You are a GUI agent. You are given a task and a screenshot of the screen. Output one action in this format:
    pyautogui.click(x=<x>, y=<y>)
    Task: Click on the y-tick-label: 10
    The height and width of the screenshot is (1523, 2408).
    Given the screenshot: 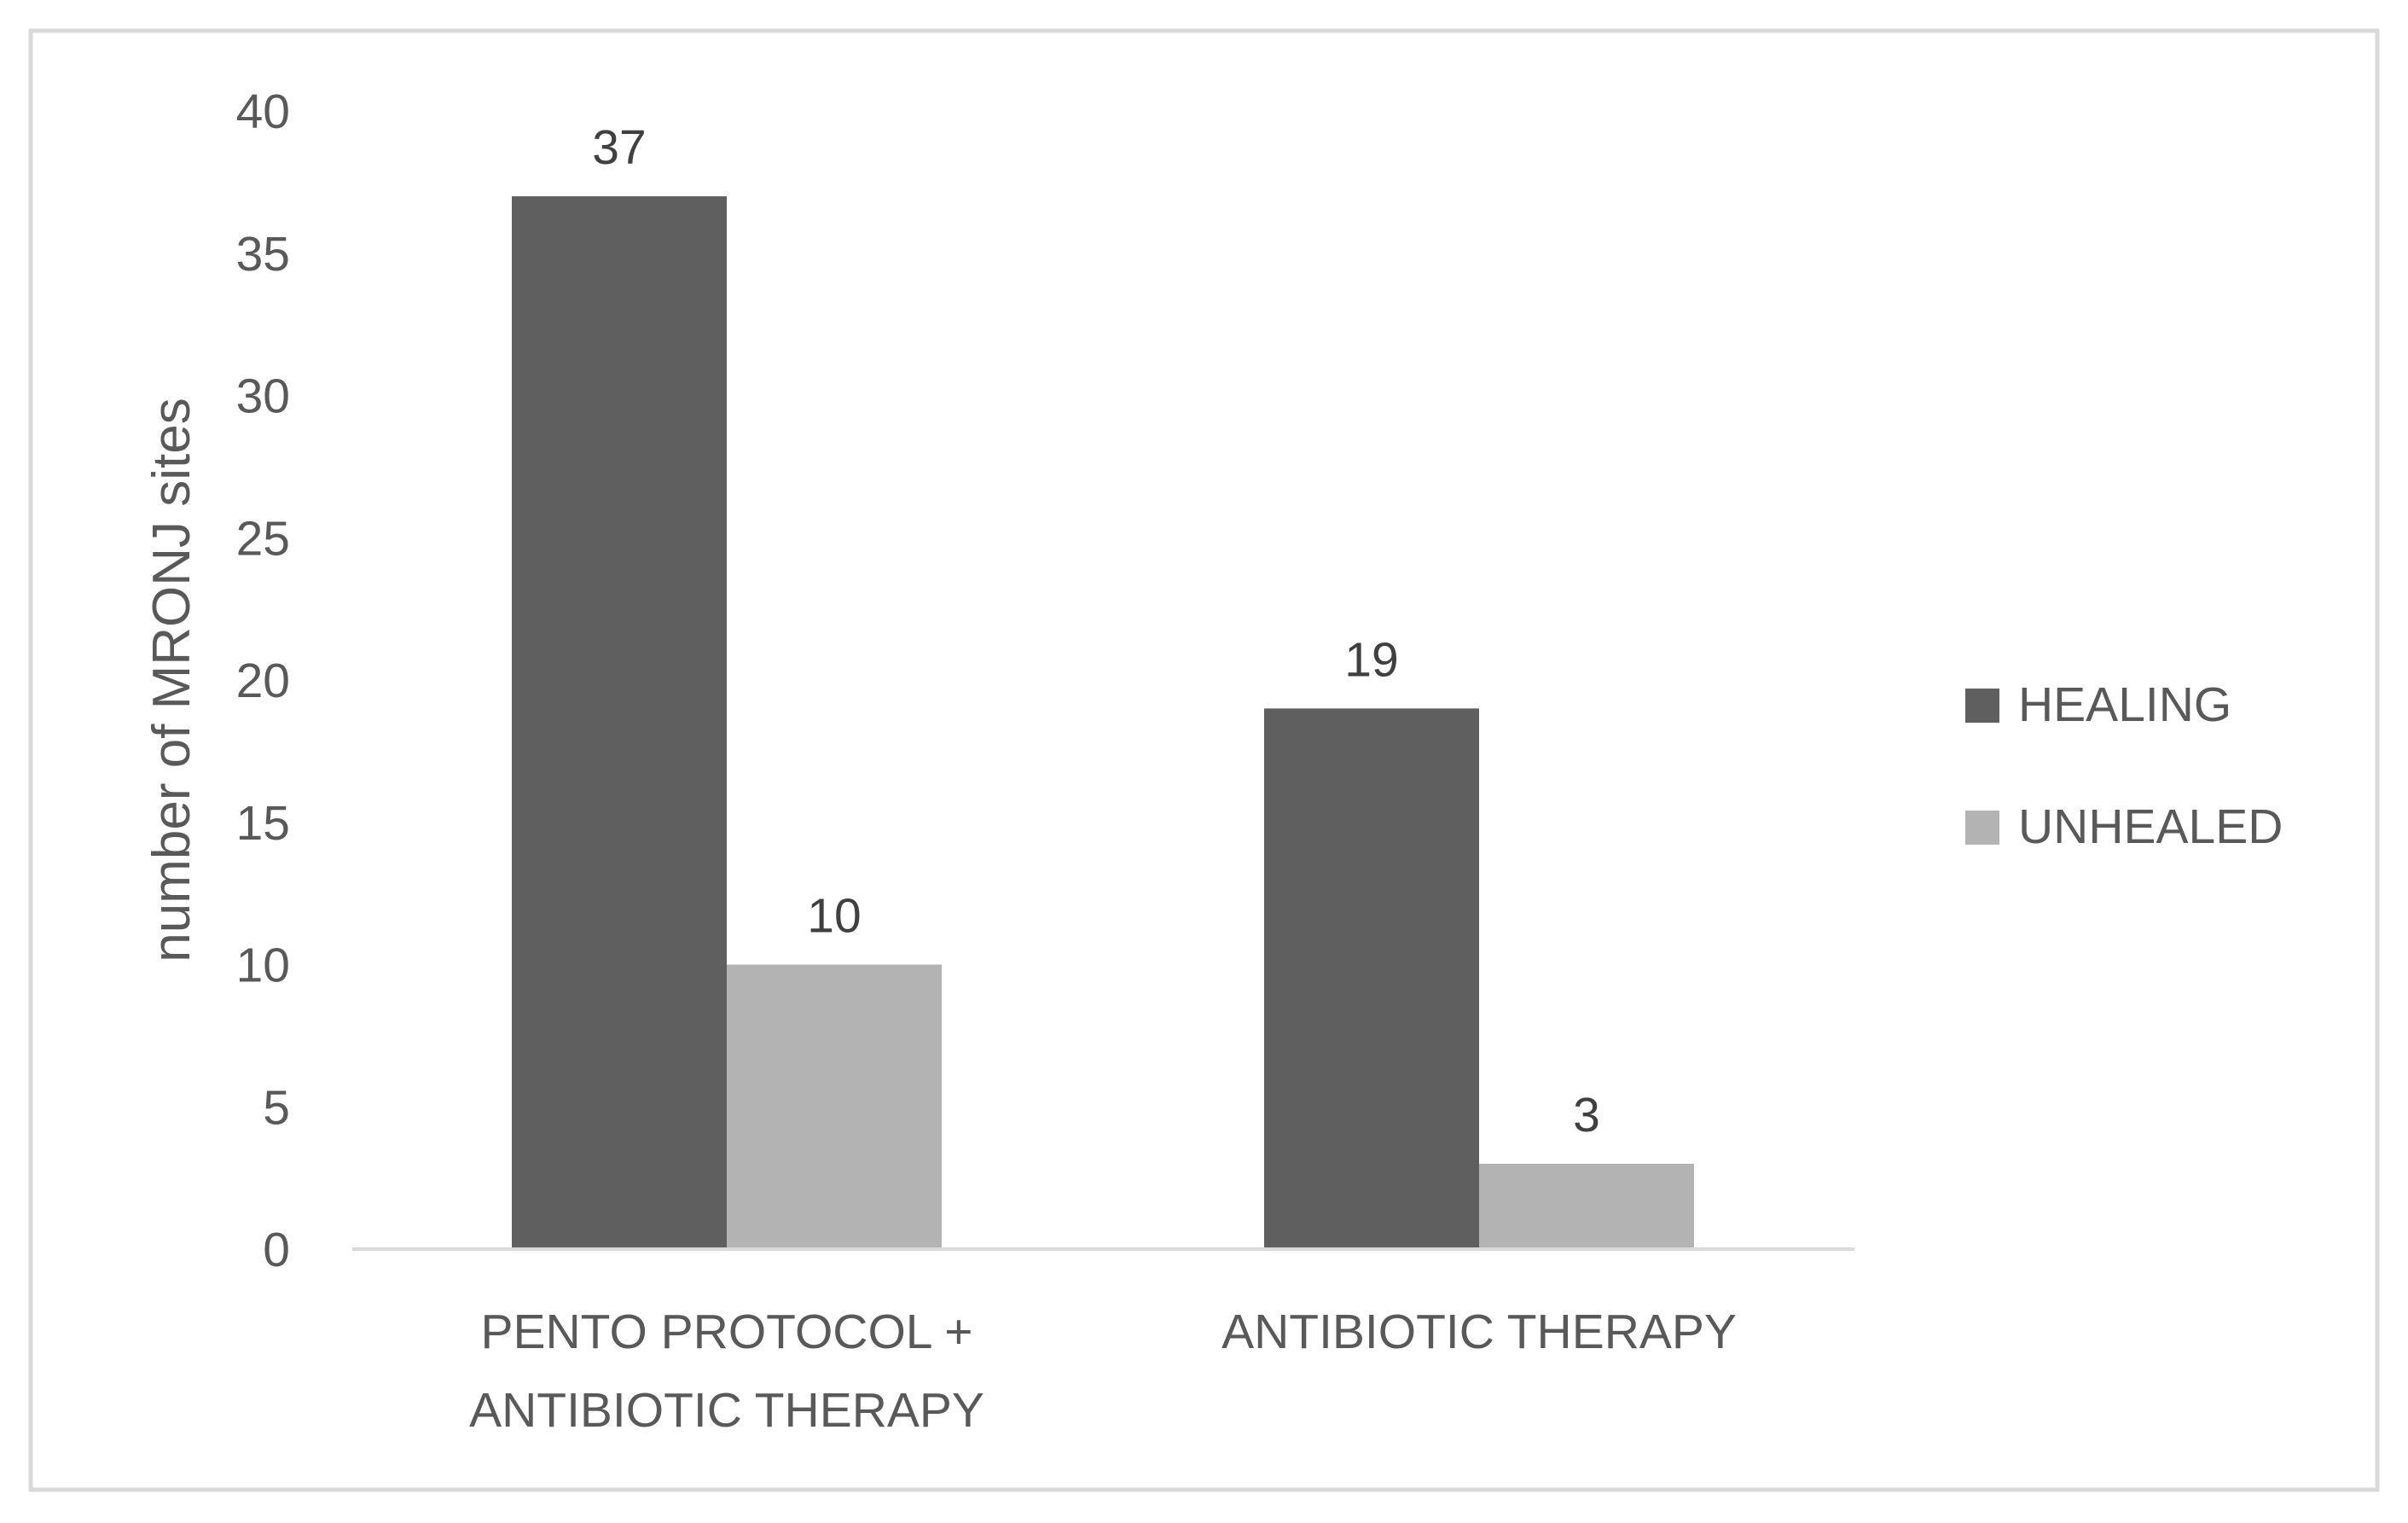 What is the action you would take?
    pyautogui.click(x=263, y=966)
    